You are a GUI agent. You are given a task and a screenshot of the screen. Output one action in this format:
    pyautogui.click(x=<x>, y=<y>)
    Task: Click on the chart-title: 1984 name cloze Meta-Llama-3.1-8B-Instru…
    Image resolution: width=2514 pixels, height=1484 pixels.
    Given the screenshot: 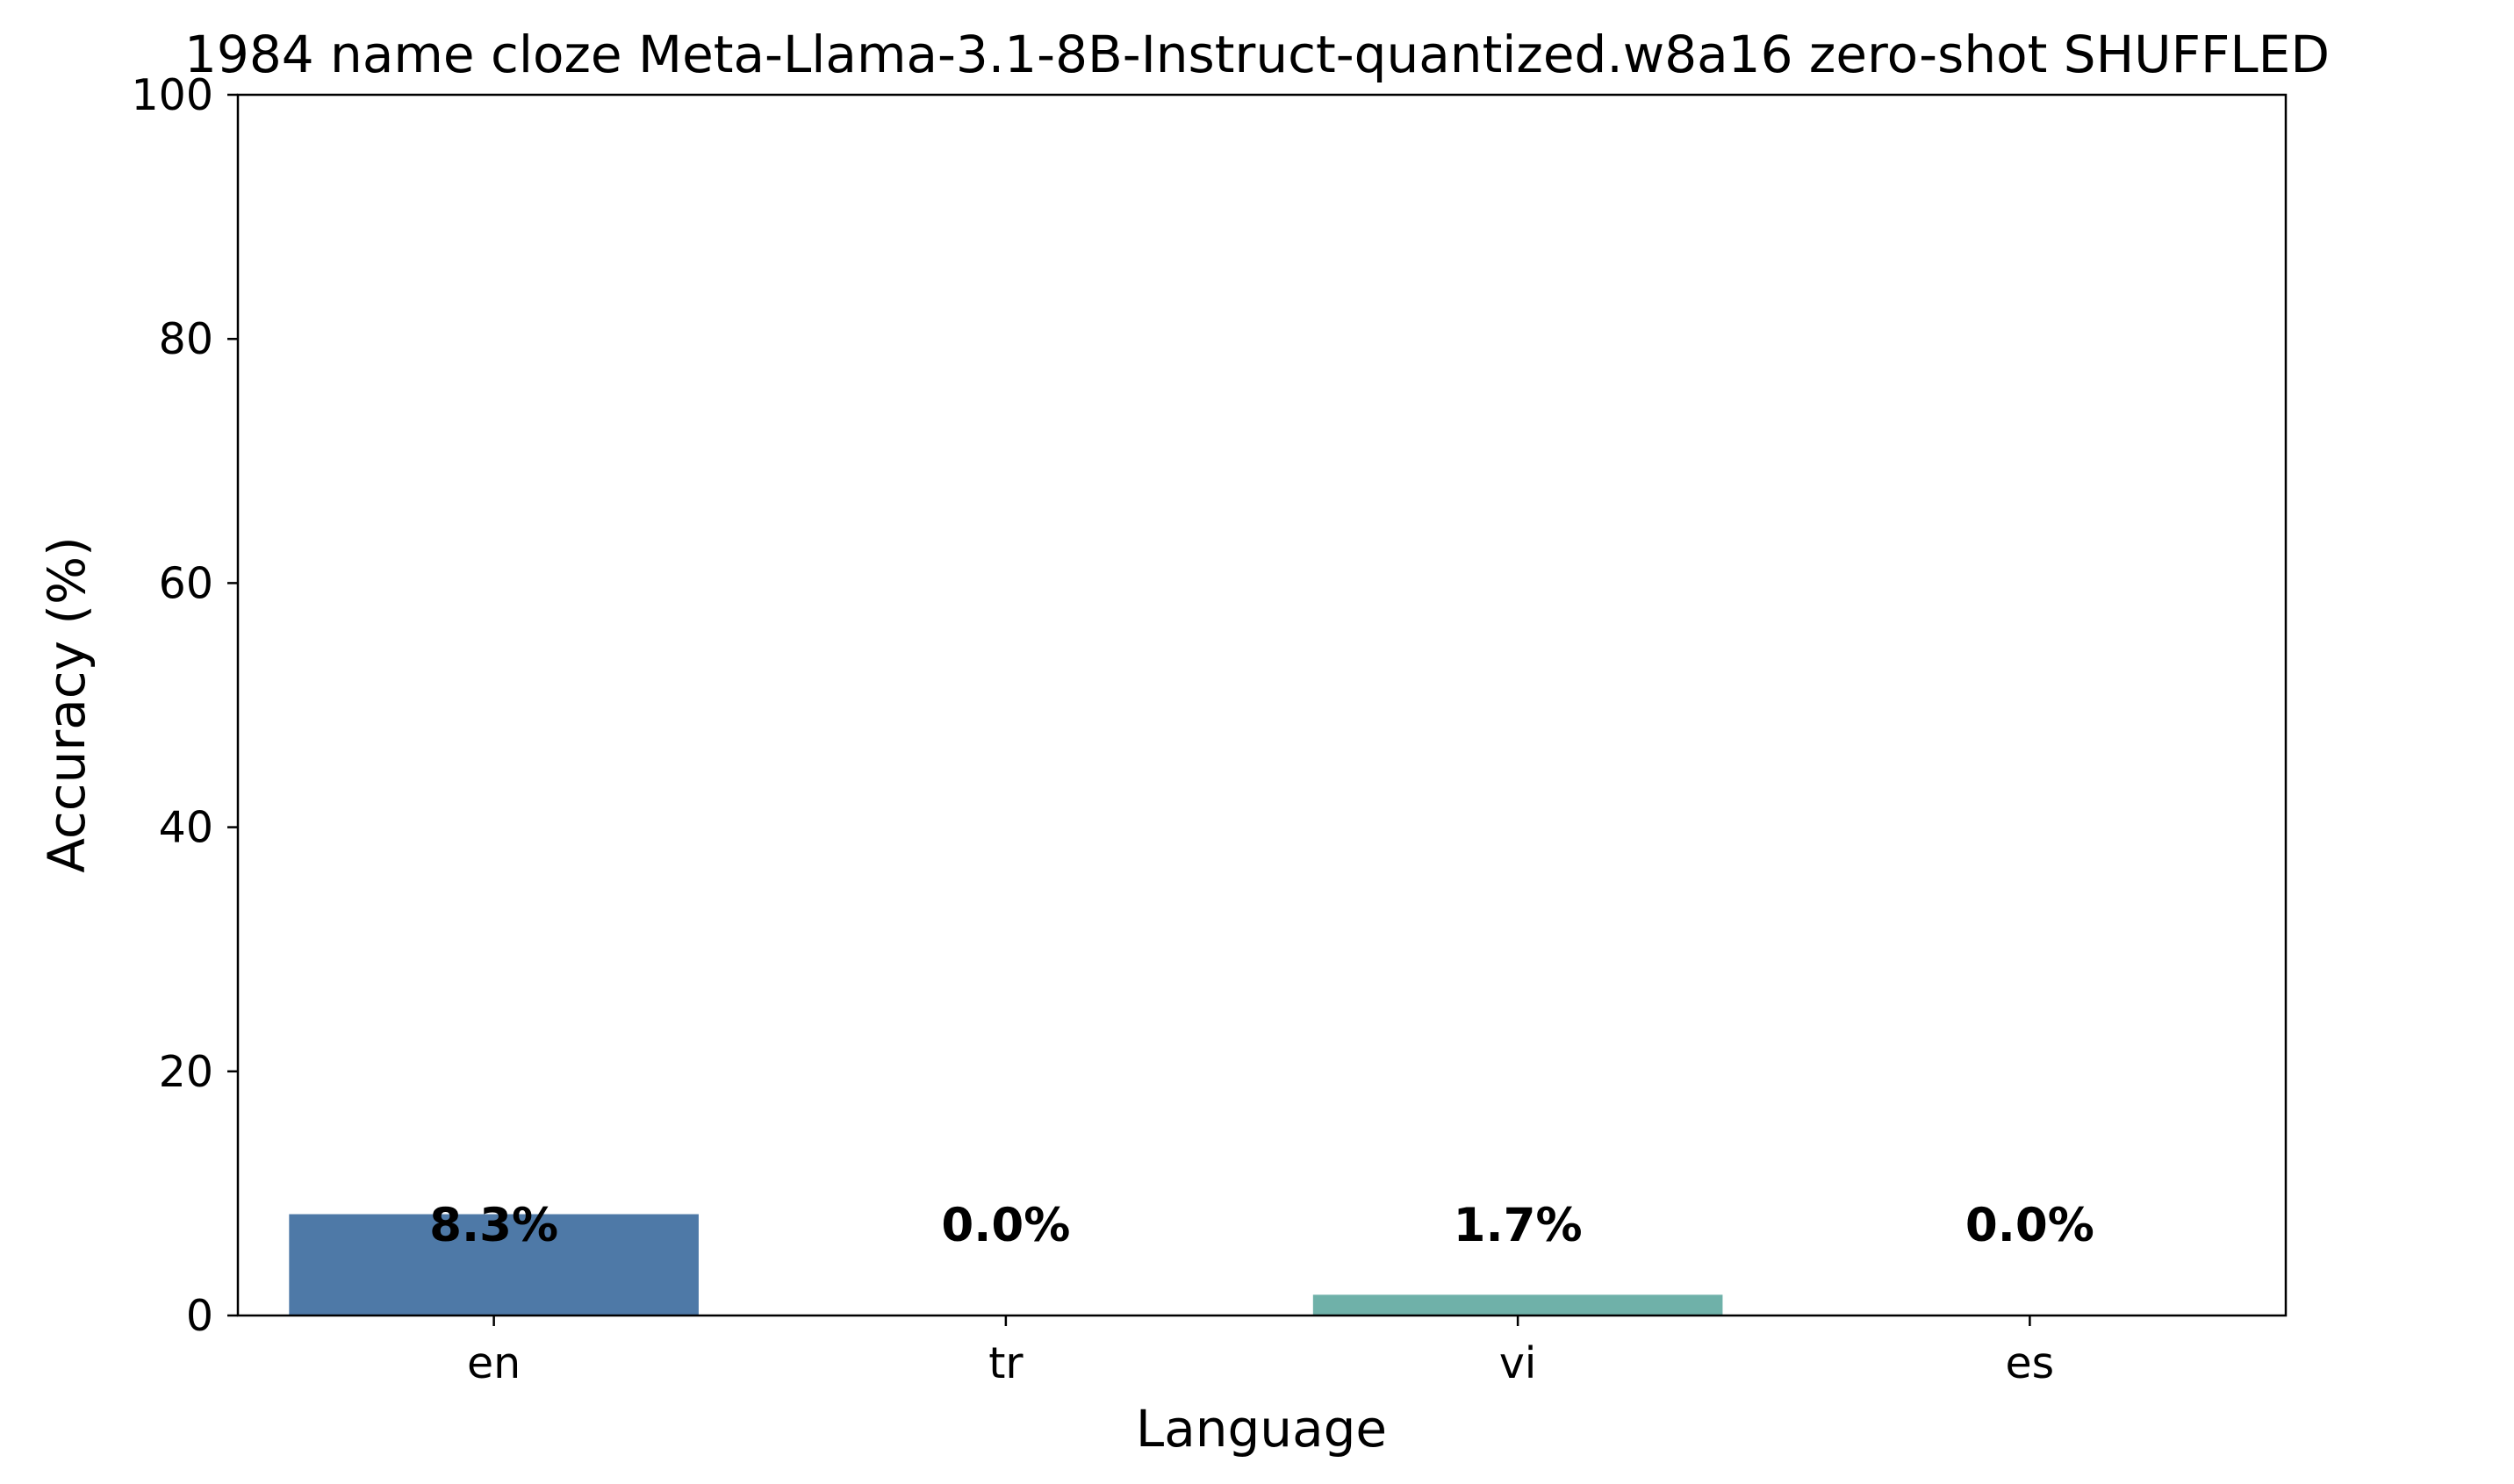 What is the action you would take?
    pyautogui.click(x=1257, y=54)
    